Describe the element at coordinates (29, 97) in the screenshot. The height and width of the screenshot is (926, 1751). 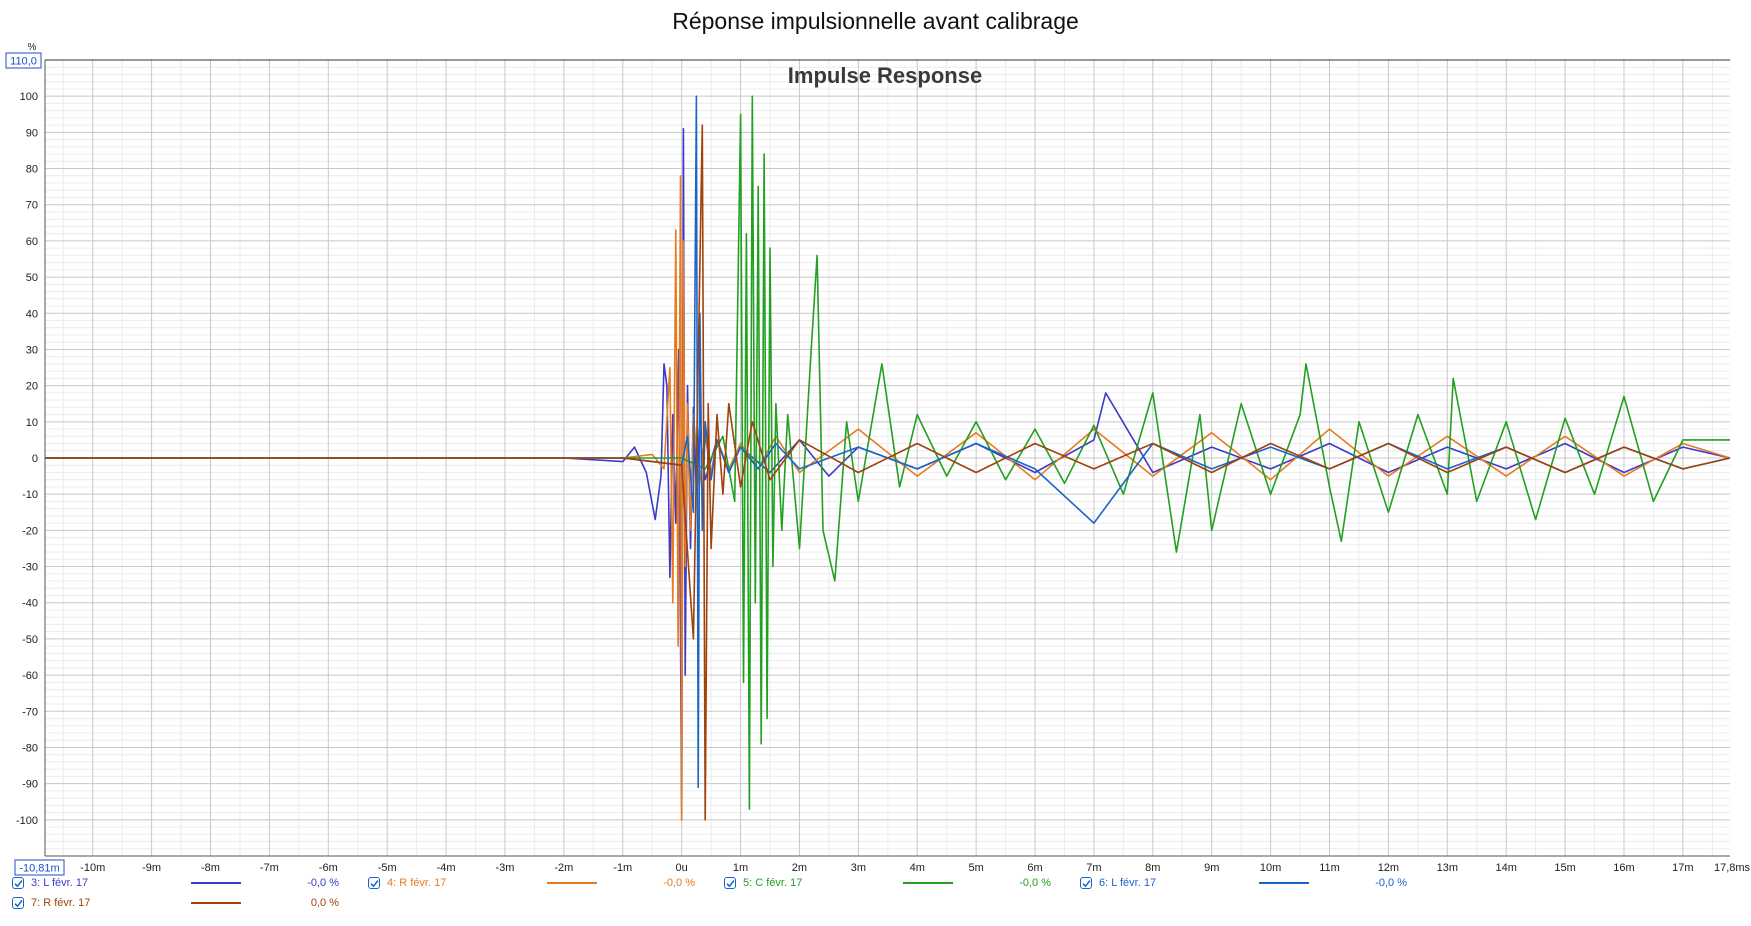
I see `y-tick-label: 100` at that location.